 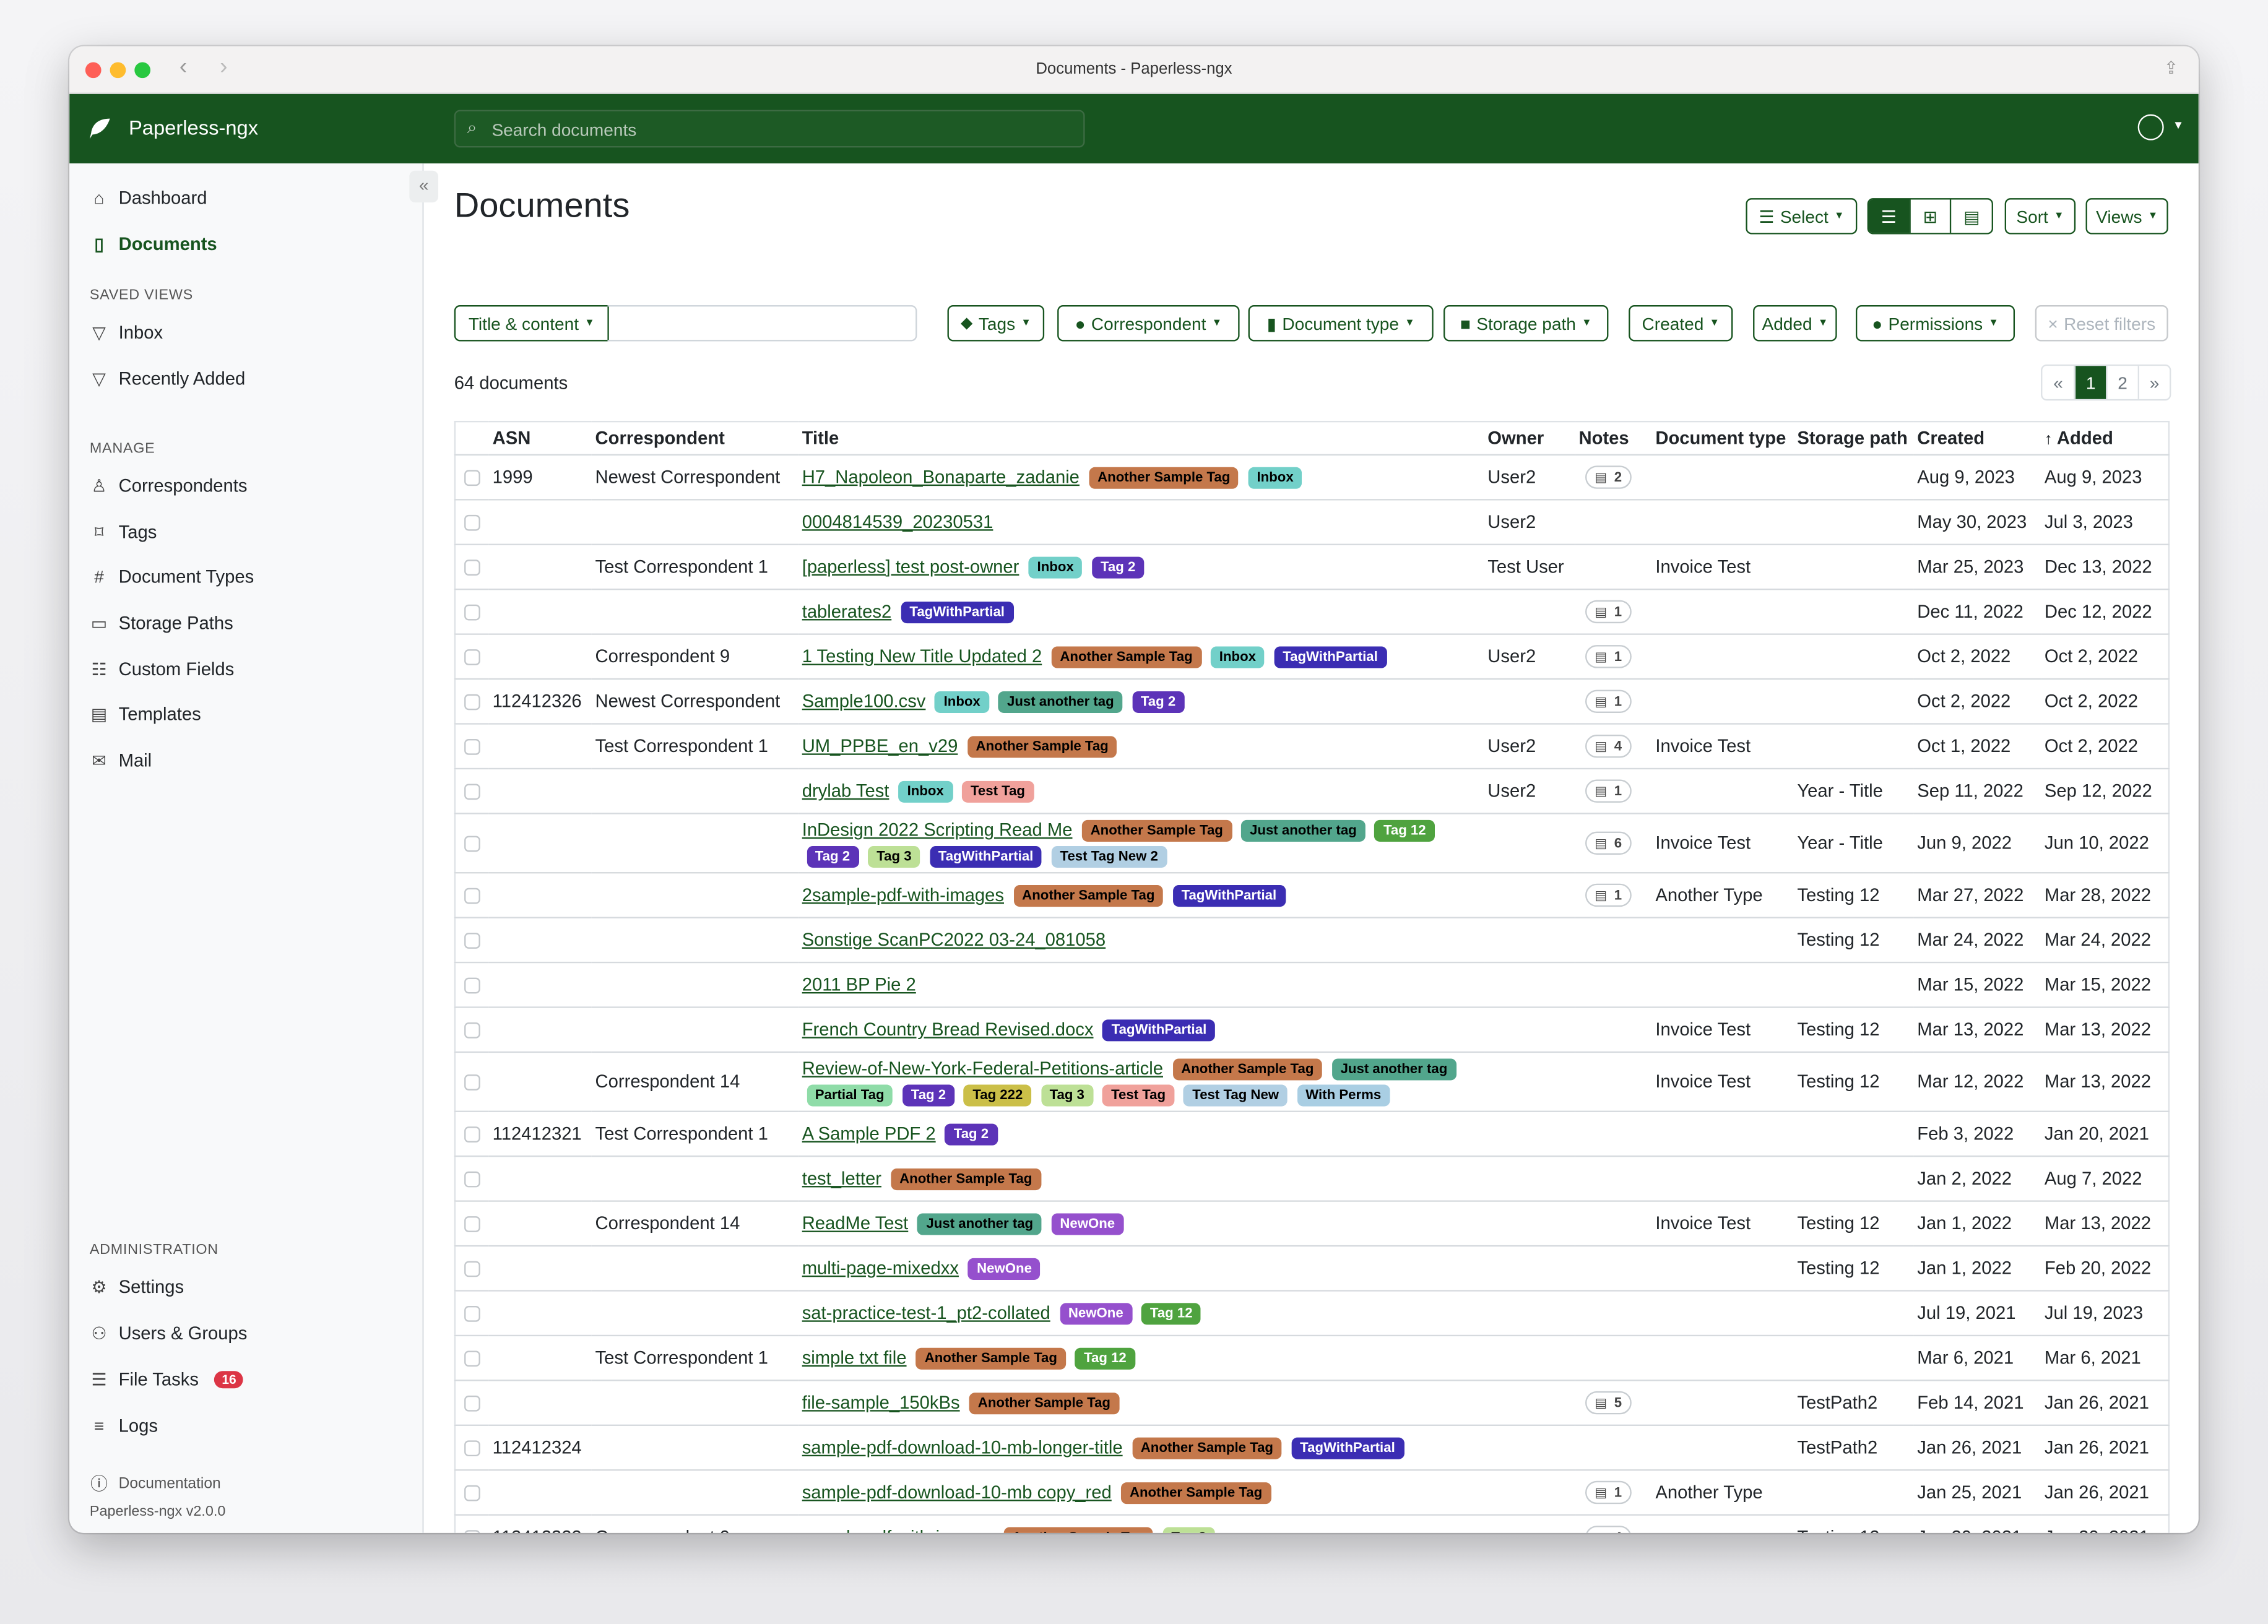 I want to click on sidebar-item-documents: ▯ Documents, so click(x=153, y=245).